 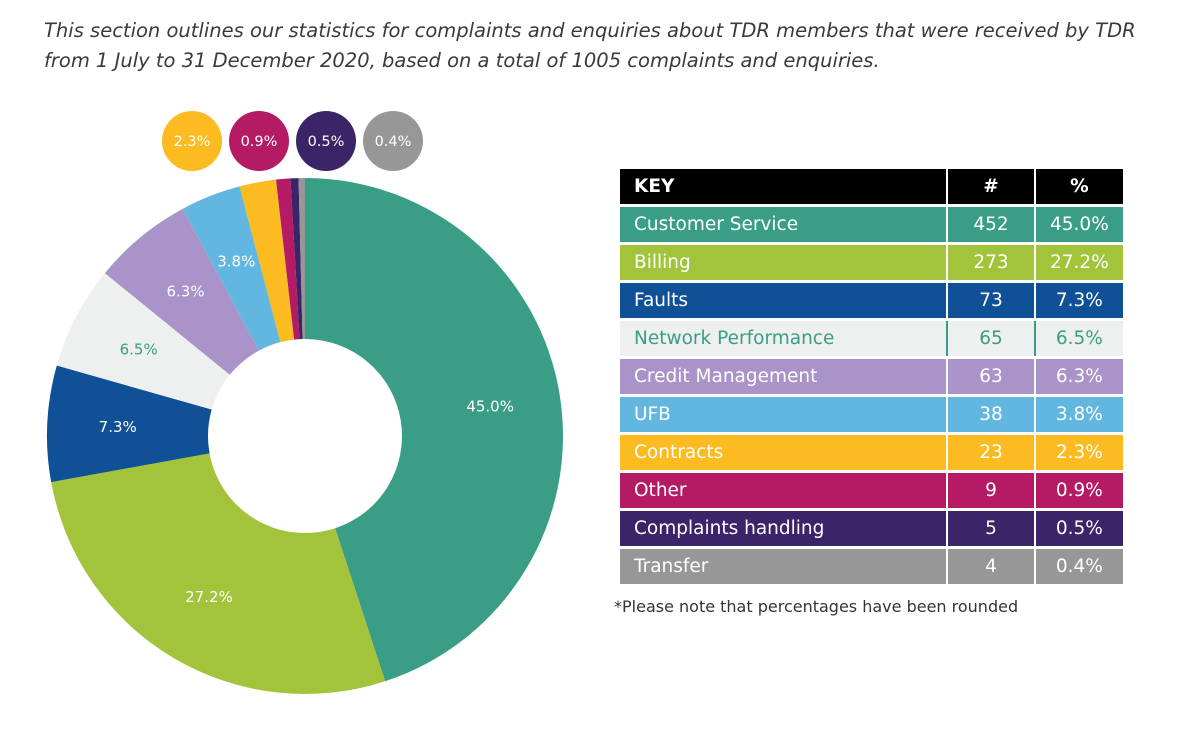 I want to click on key-cell-num: 9, so click(x=990, y=490).